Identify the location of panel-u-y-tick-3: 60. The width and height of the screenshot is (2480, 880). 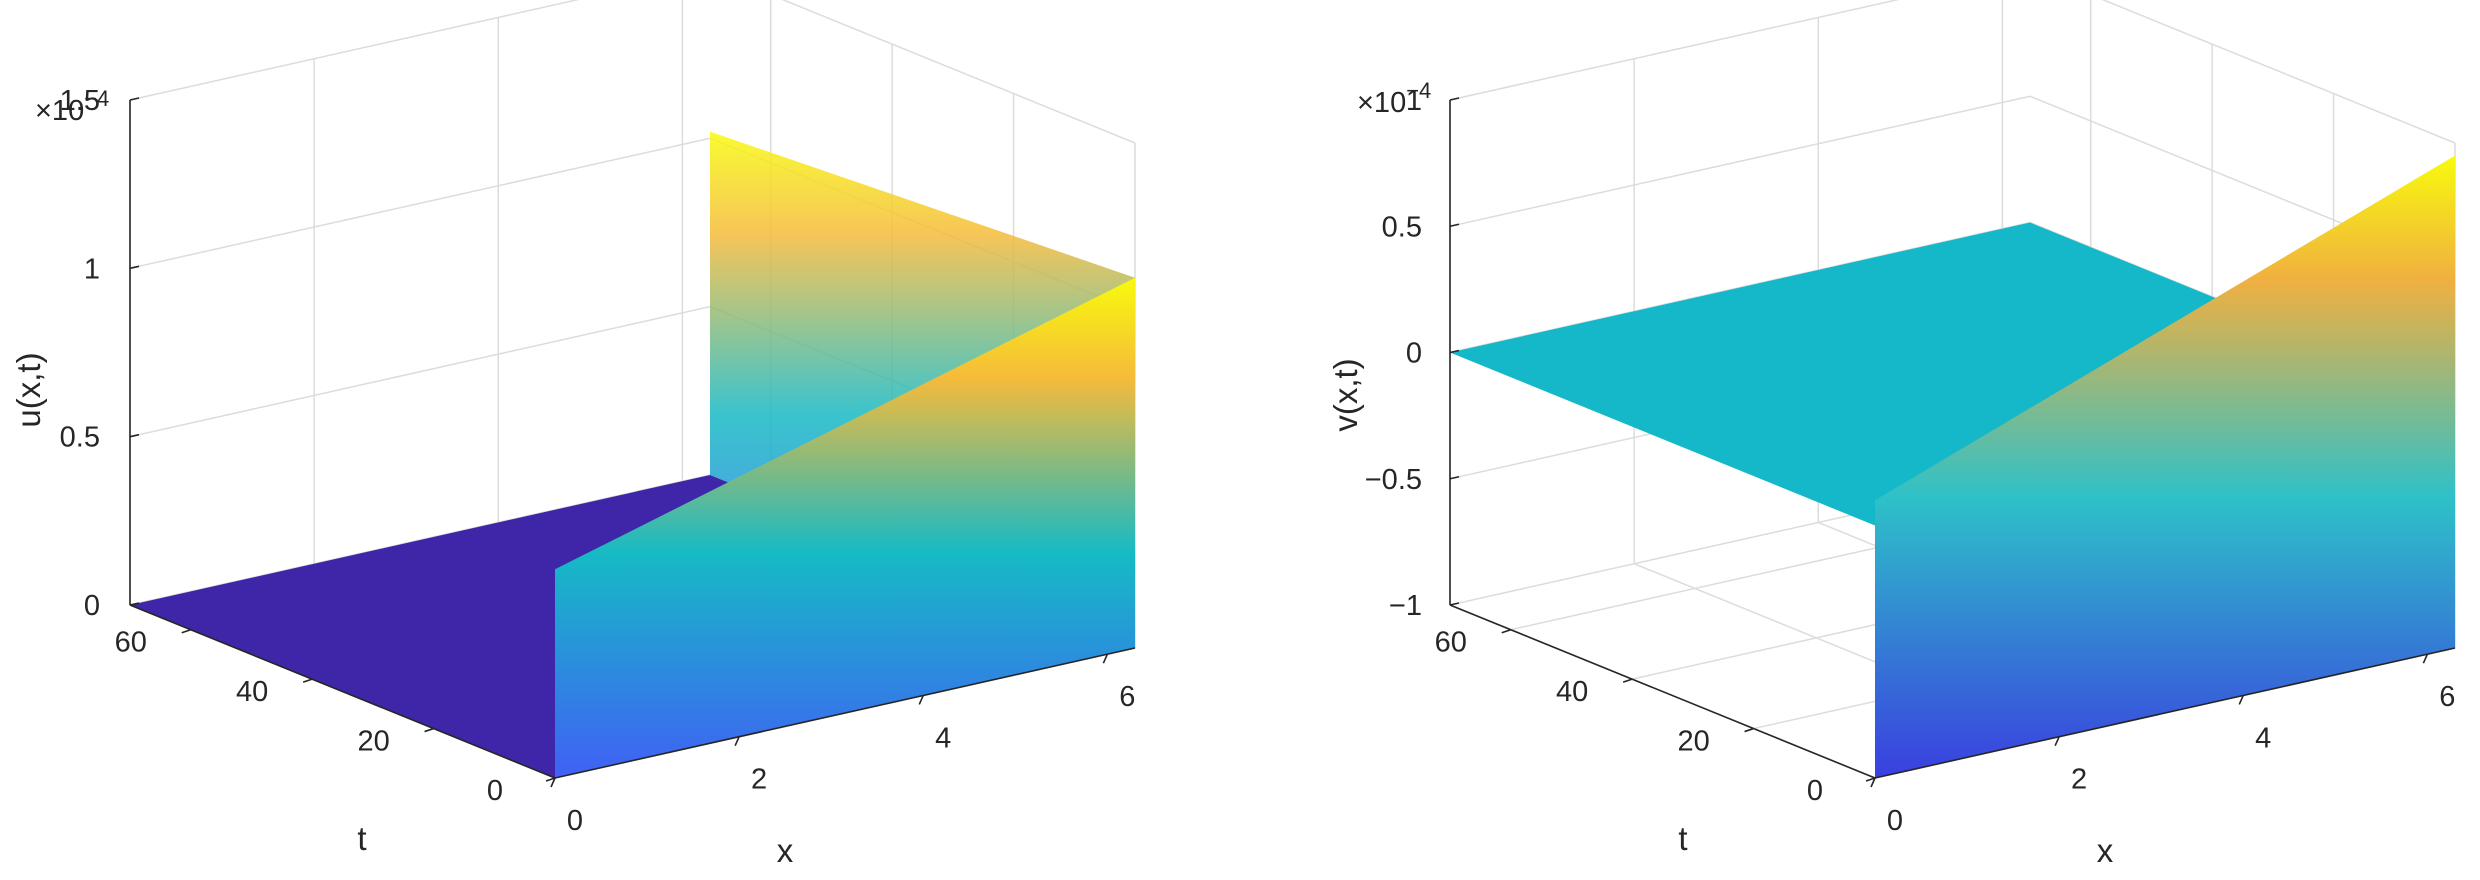
(131, 643).